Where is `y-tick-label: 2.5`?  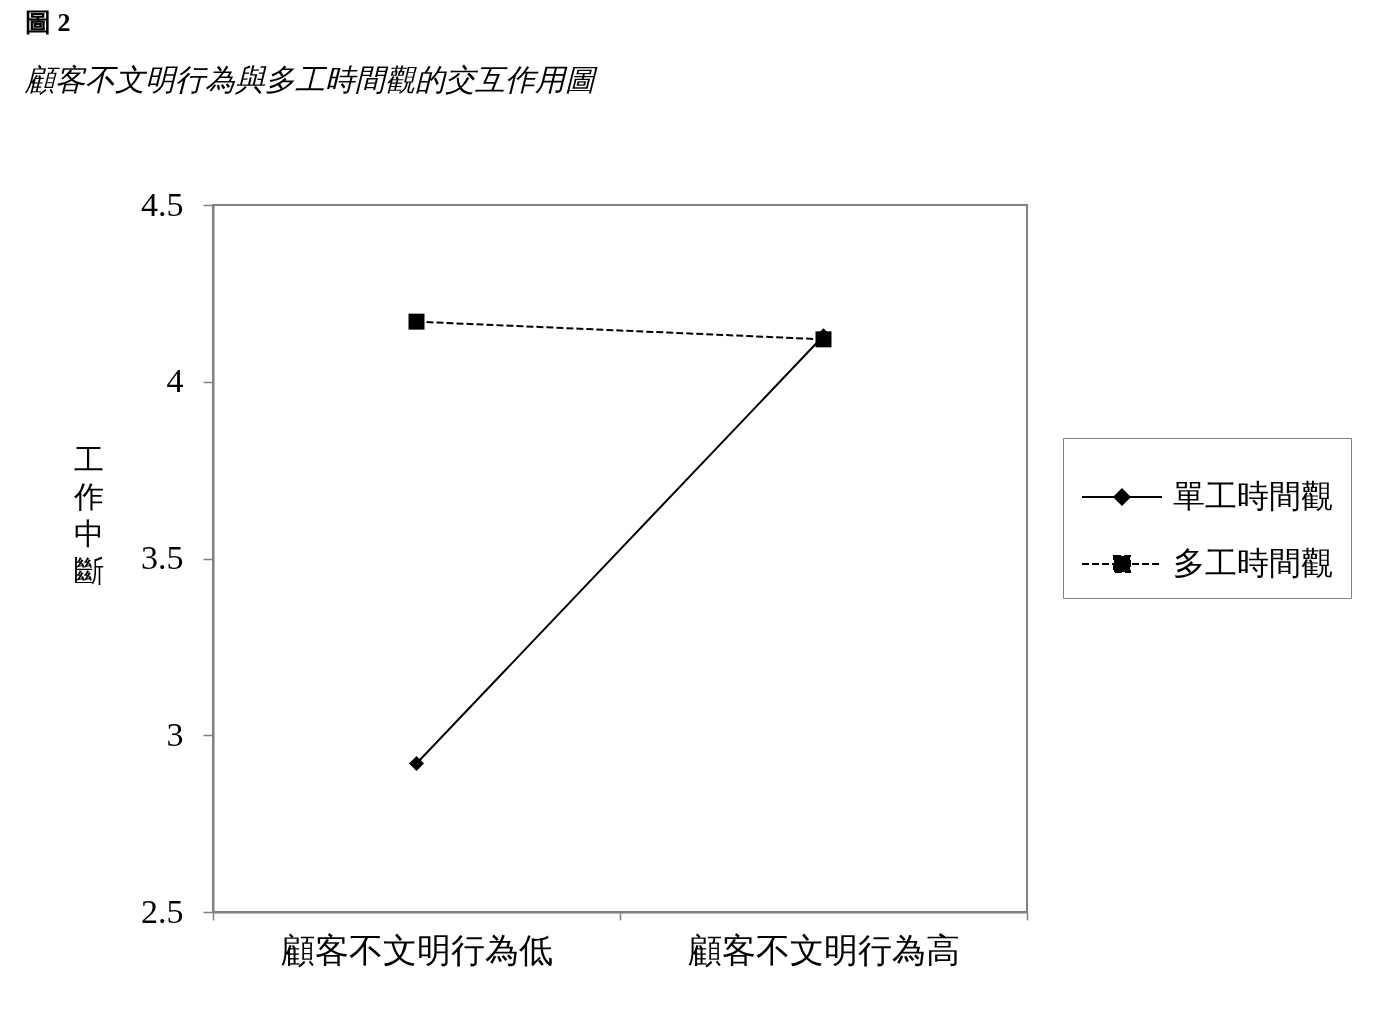
y-tick-label: 2.5 is located at coordinates (162, 911).